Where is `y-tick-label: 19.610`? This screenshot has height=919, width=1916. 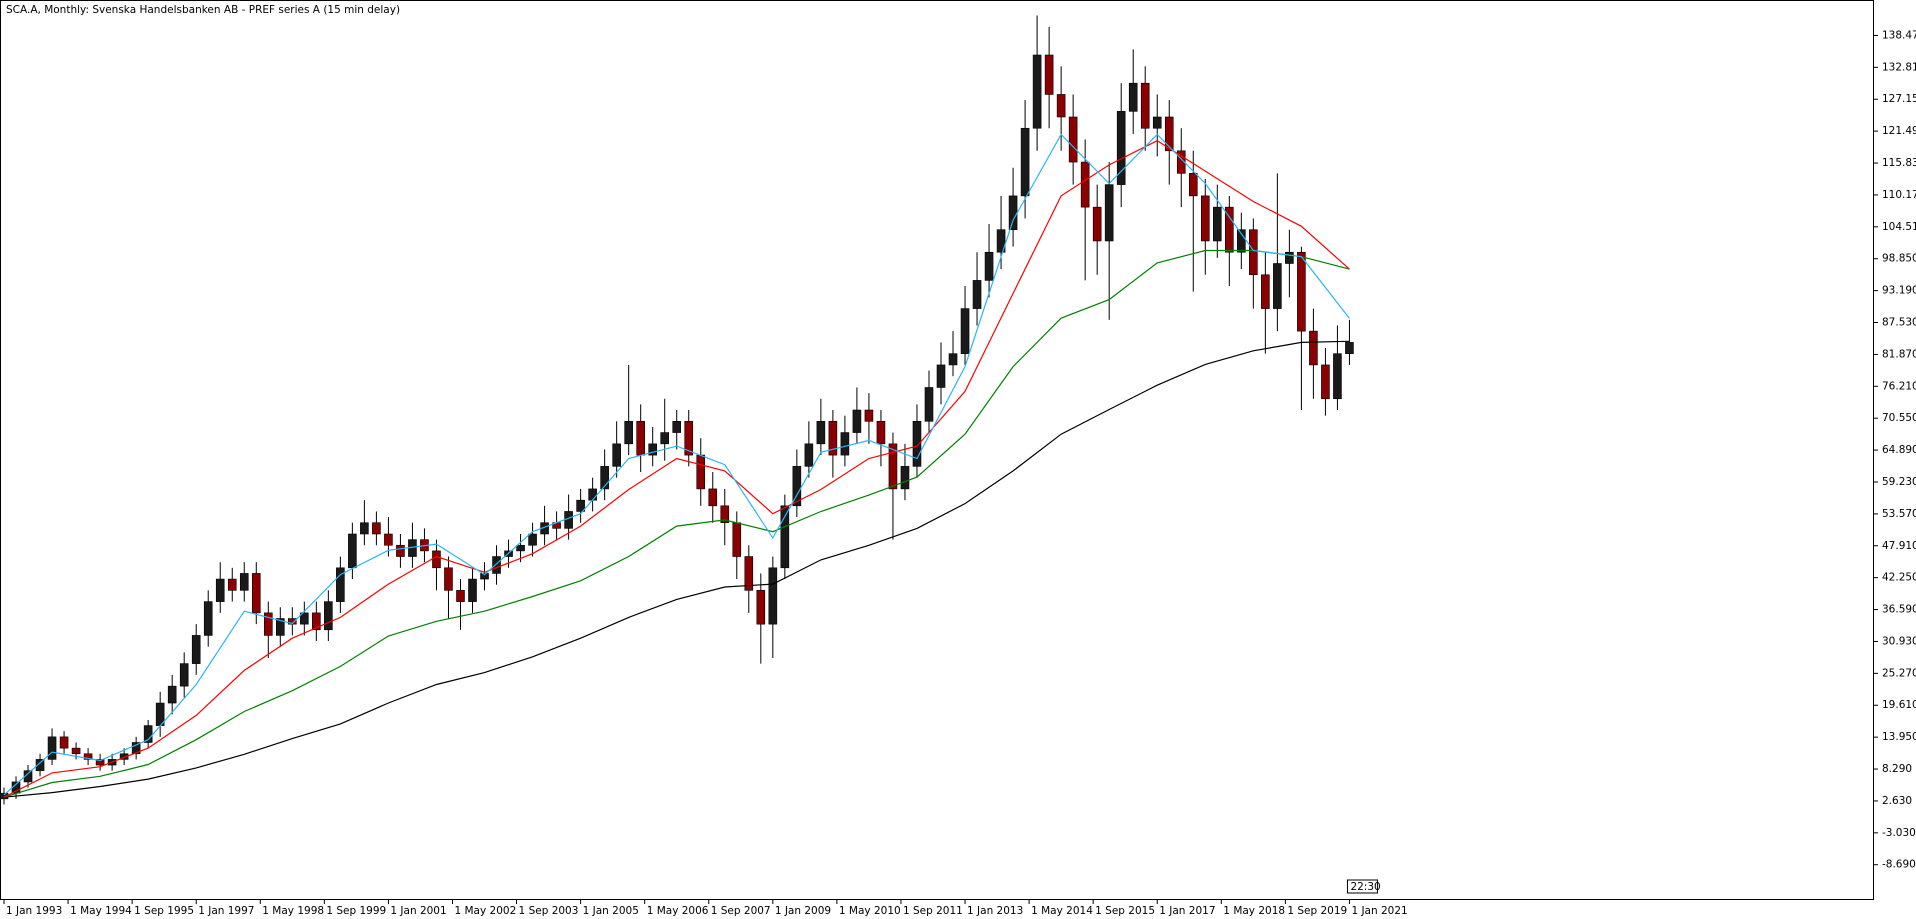 y-tick-label: 19.610 is located at coordinates (1899, 705).